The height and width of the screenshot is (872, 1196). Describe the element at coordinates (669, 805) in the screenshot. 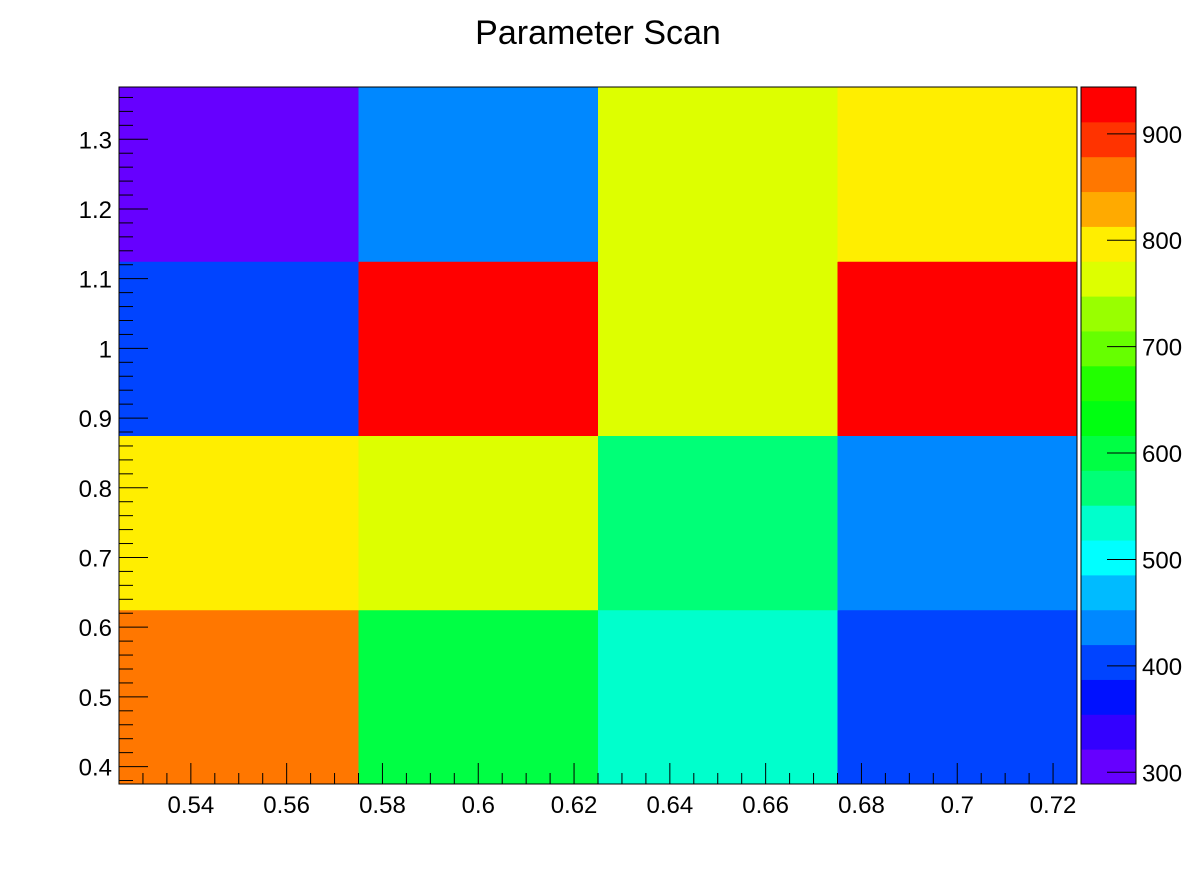

I see `x-tick-label: 0.64` at that location.